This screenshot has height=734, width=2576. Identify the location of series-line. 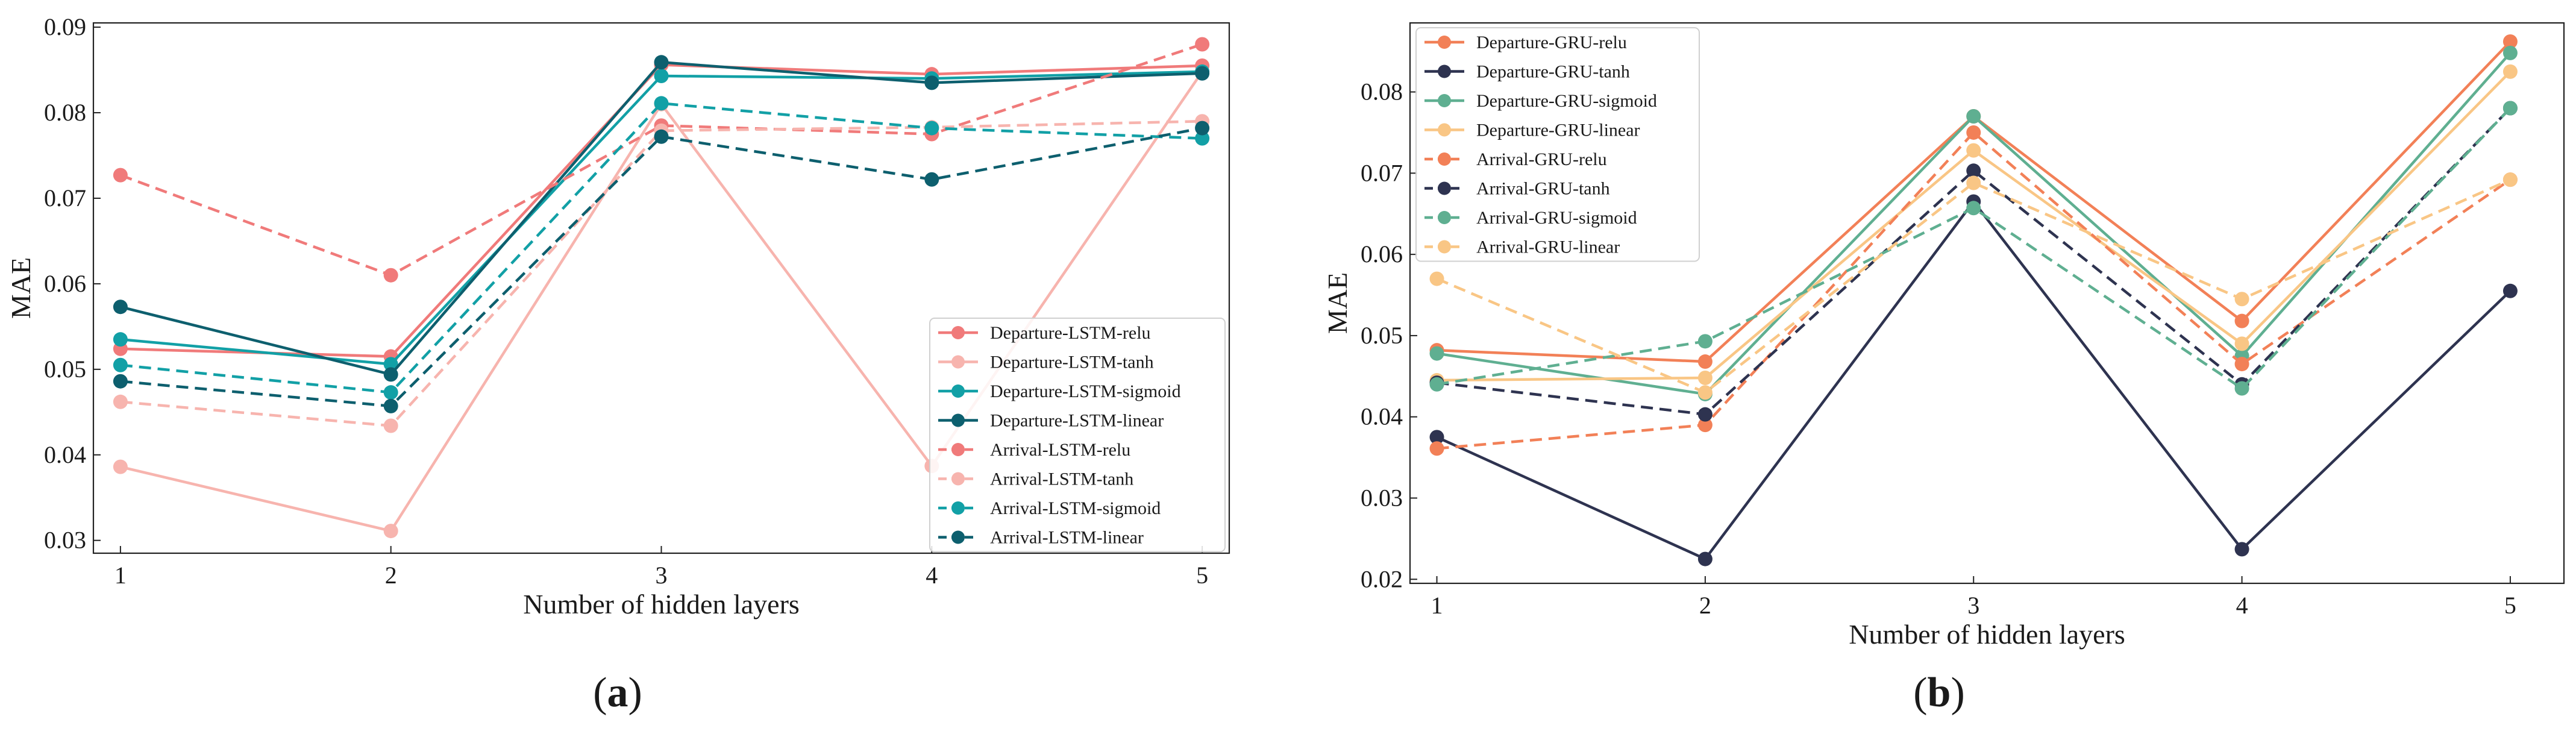
(1973, 286).